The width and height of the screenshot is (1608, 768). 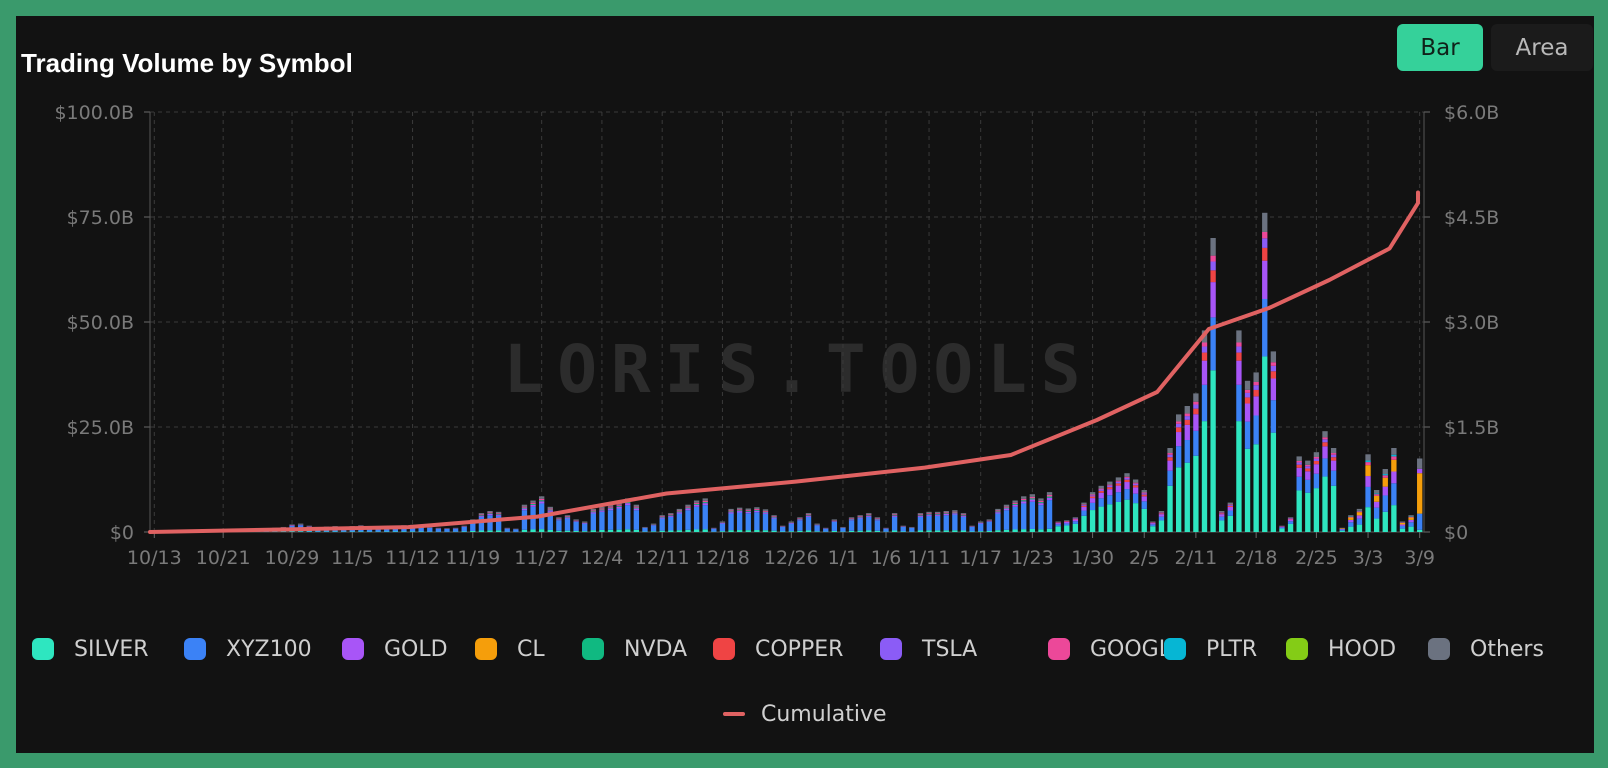 I want to click on legend-item-silver: SILVER, so click(x=90, y=649).